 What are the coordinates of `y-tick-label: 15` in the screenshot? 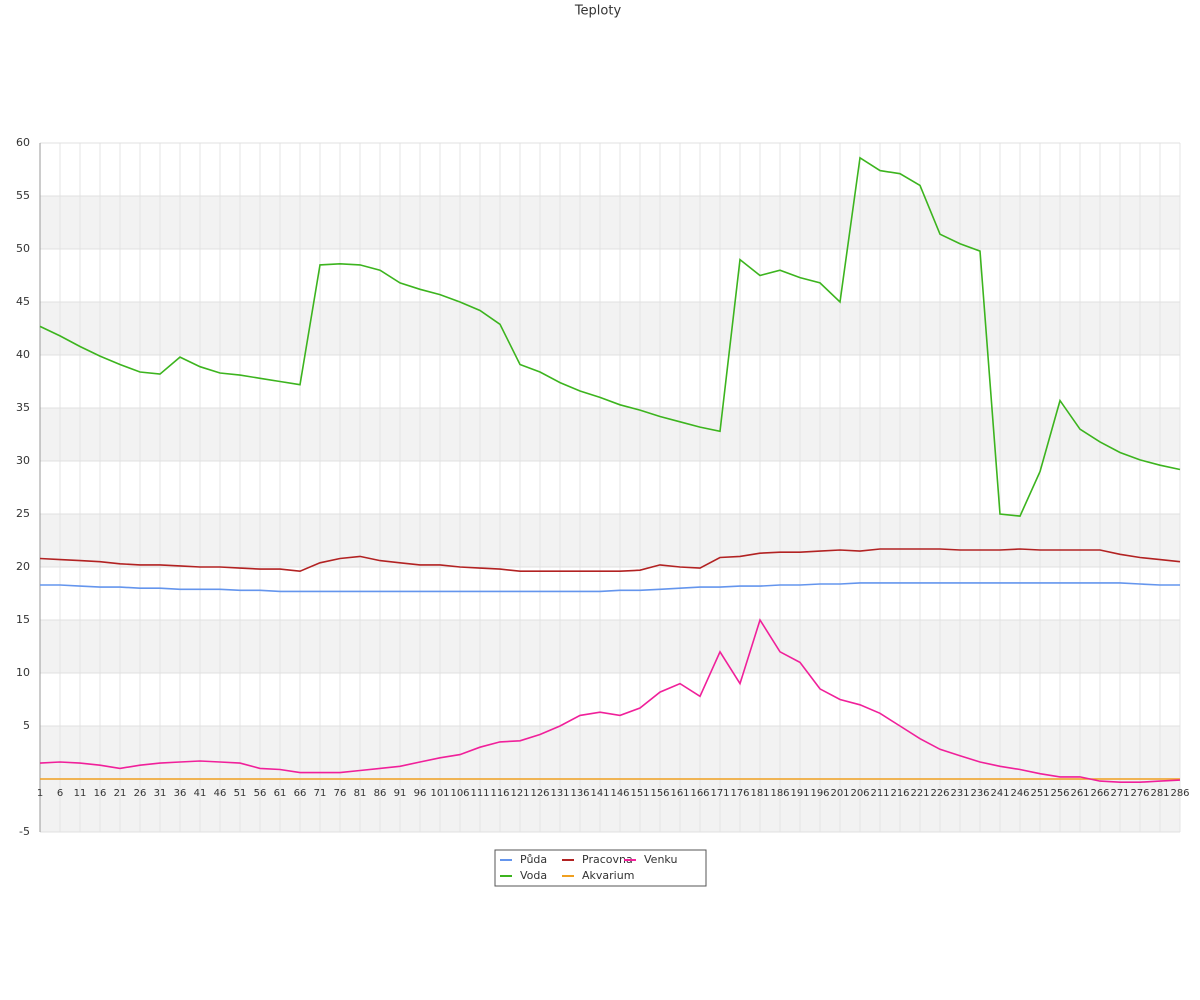 It's located at (23, 619).